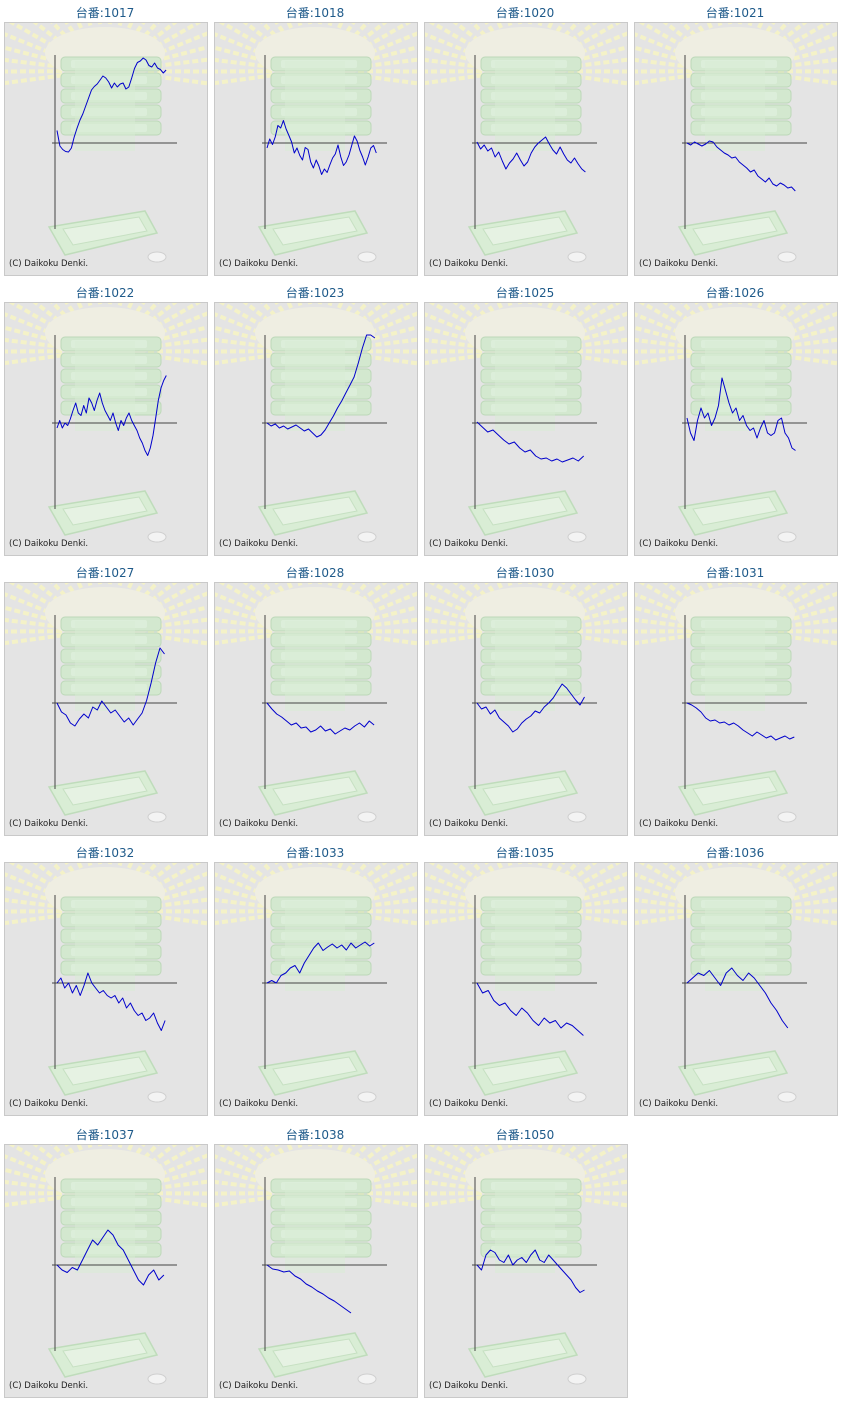 This screenshot has width=844, height=1404. What do you see at coordinates (315, 1135) in the screenshot?
I see `machine-number-title: 台番:1038` at bounding box center [315, 1135].